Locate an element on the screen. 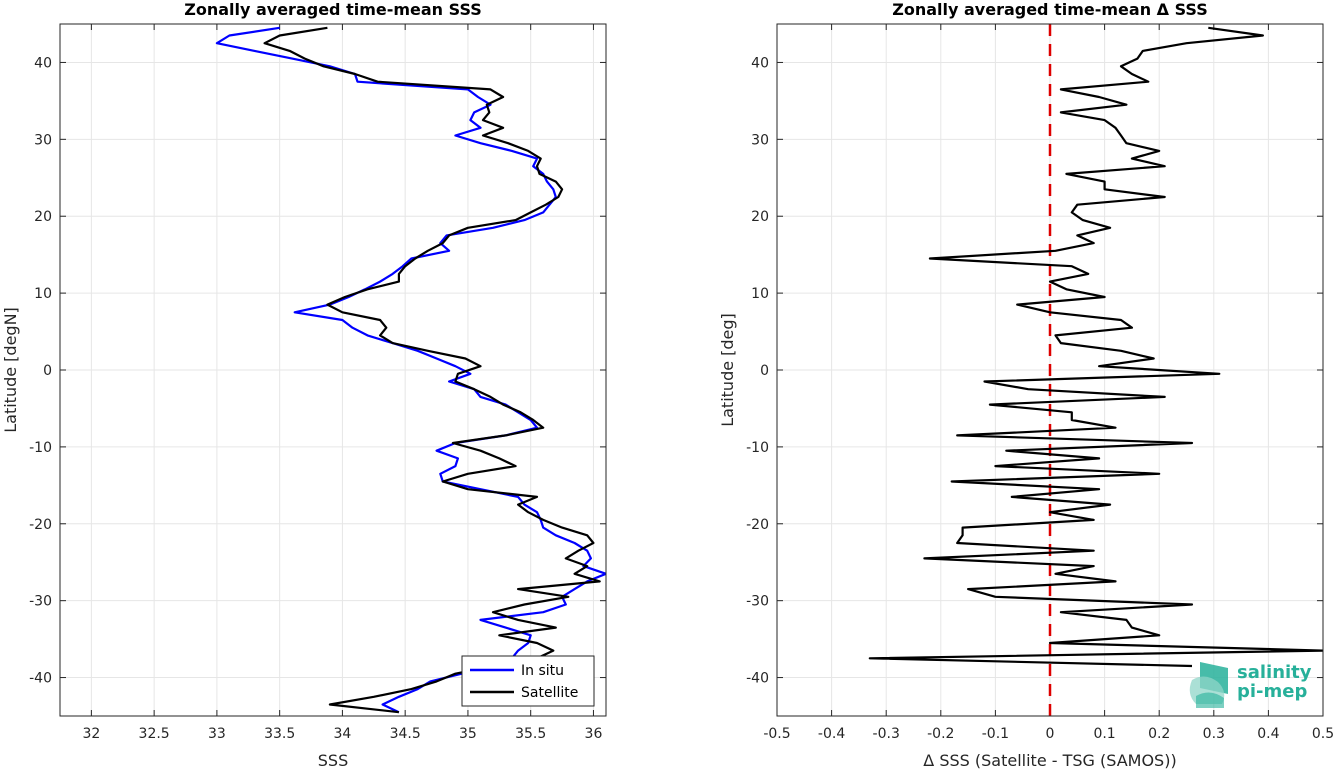  x-tick-label: -0.3 is located at coordinates (886, 734).